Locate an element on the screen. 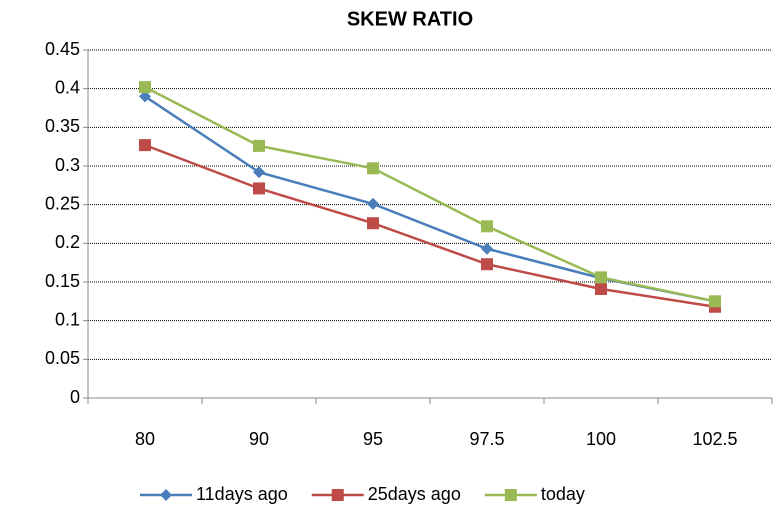 This screenshot has height=514, width=777. y-tick-label: 0.15 is located at coordinates (62, 281).